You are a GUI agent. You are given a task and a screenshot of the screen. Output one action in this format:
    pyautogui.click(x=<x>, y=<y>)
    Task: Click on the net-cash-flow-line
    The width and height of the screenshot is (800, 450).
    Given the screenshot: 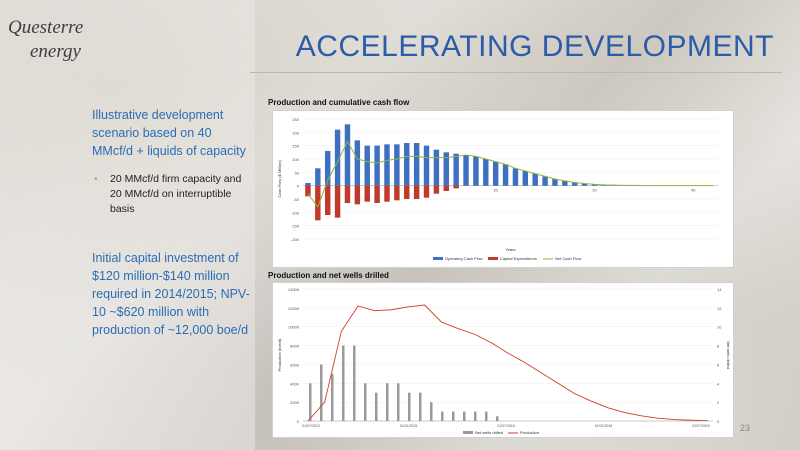 What is the action you would take?
    pyautogui.click(x=510, y=174)
    